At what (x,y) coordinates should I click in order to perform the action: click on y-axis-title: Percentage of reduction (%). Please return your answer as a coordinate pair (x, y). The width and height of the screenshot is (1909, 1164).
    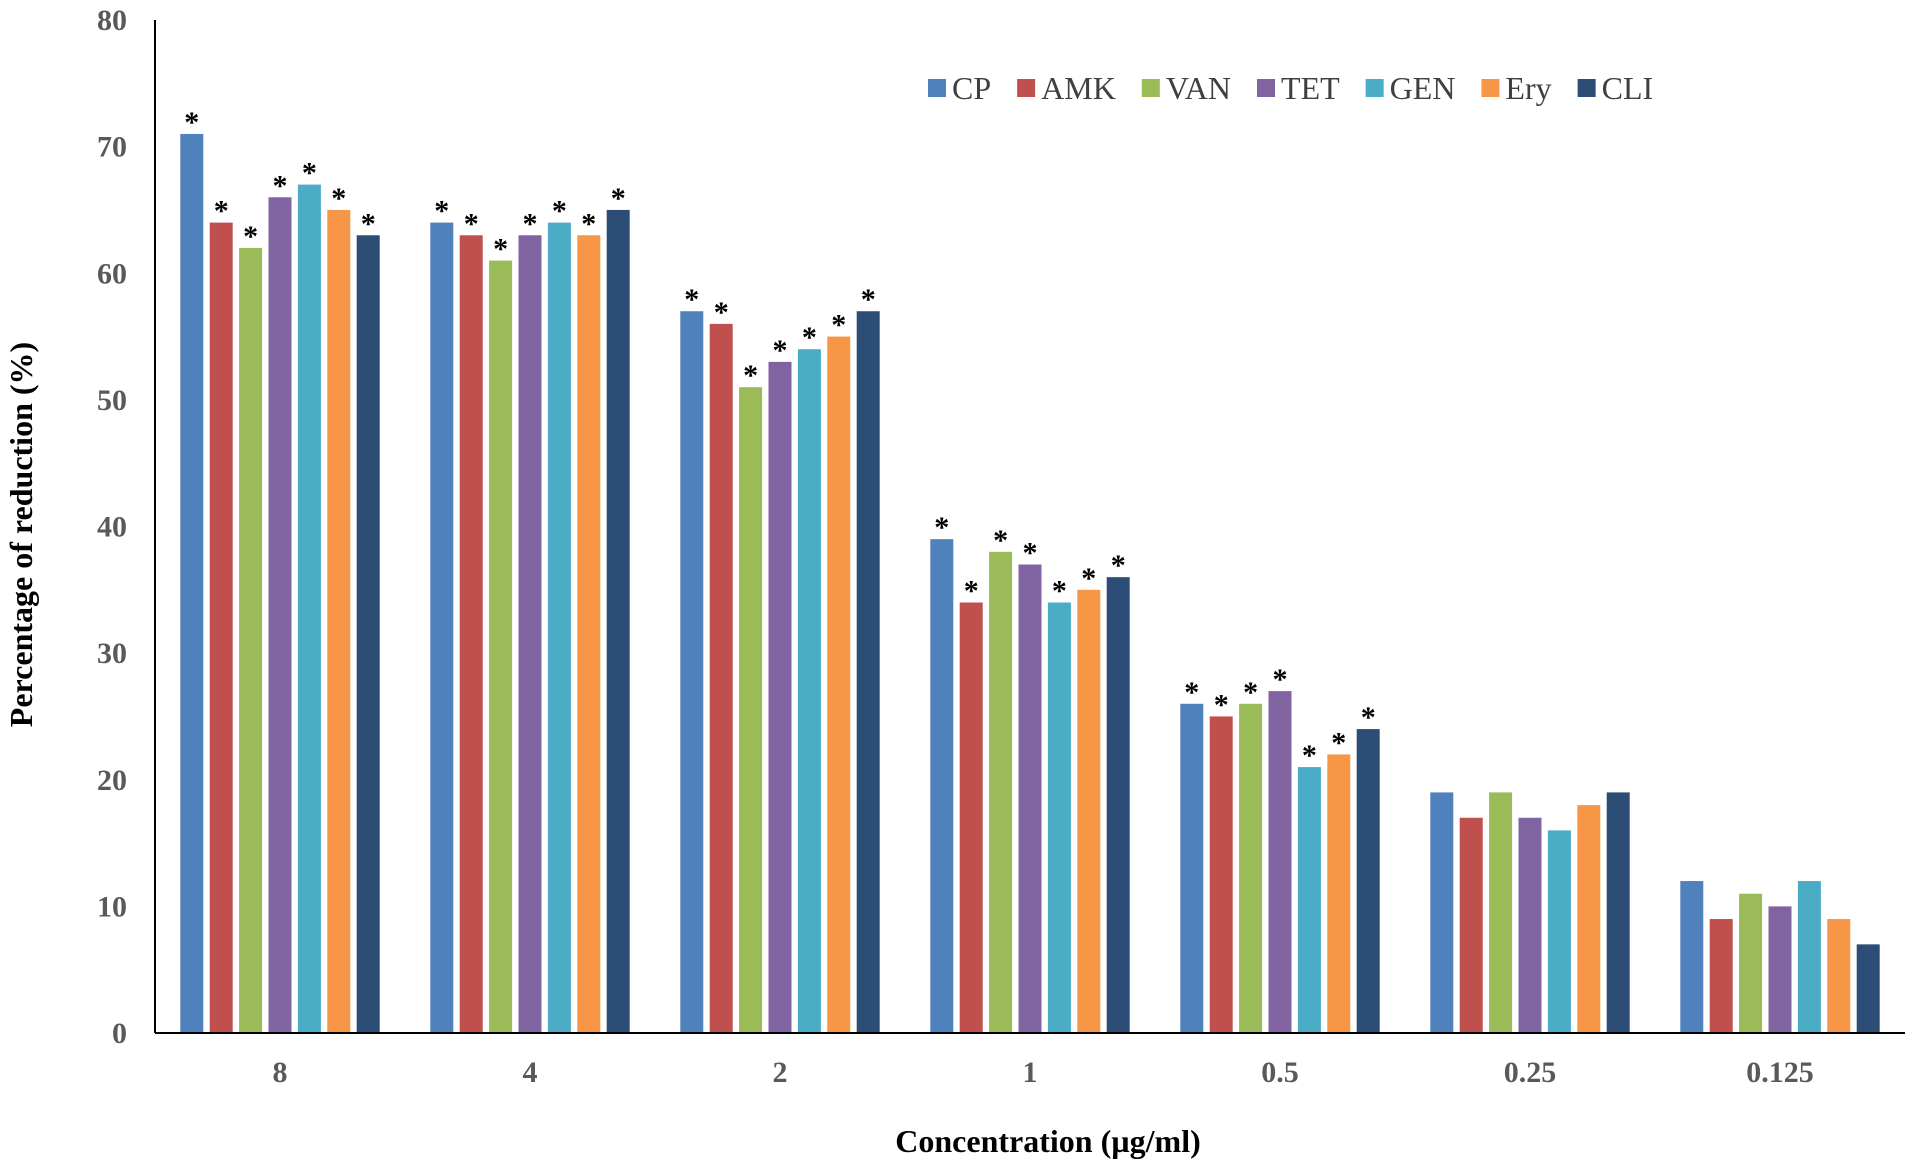
    Looking at the image, I should click on (21, 534).